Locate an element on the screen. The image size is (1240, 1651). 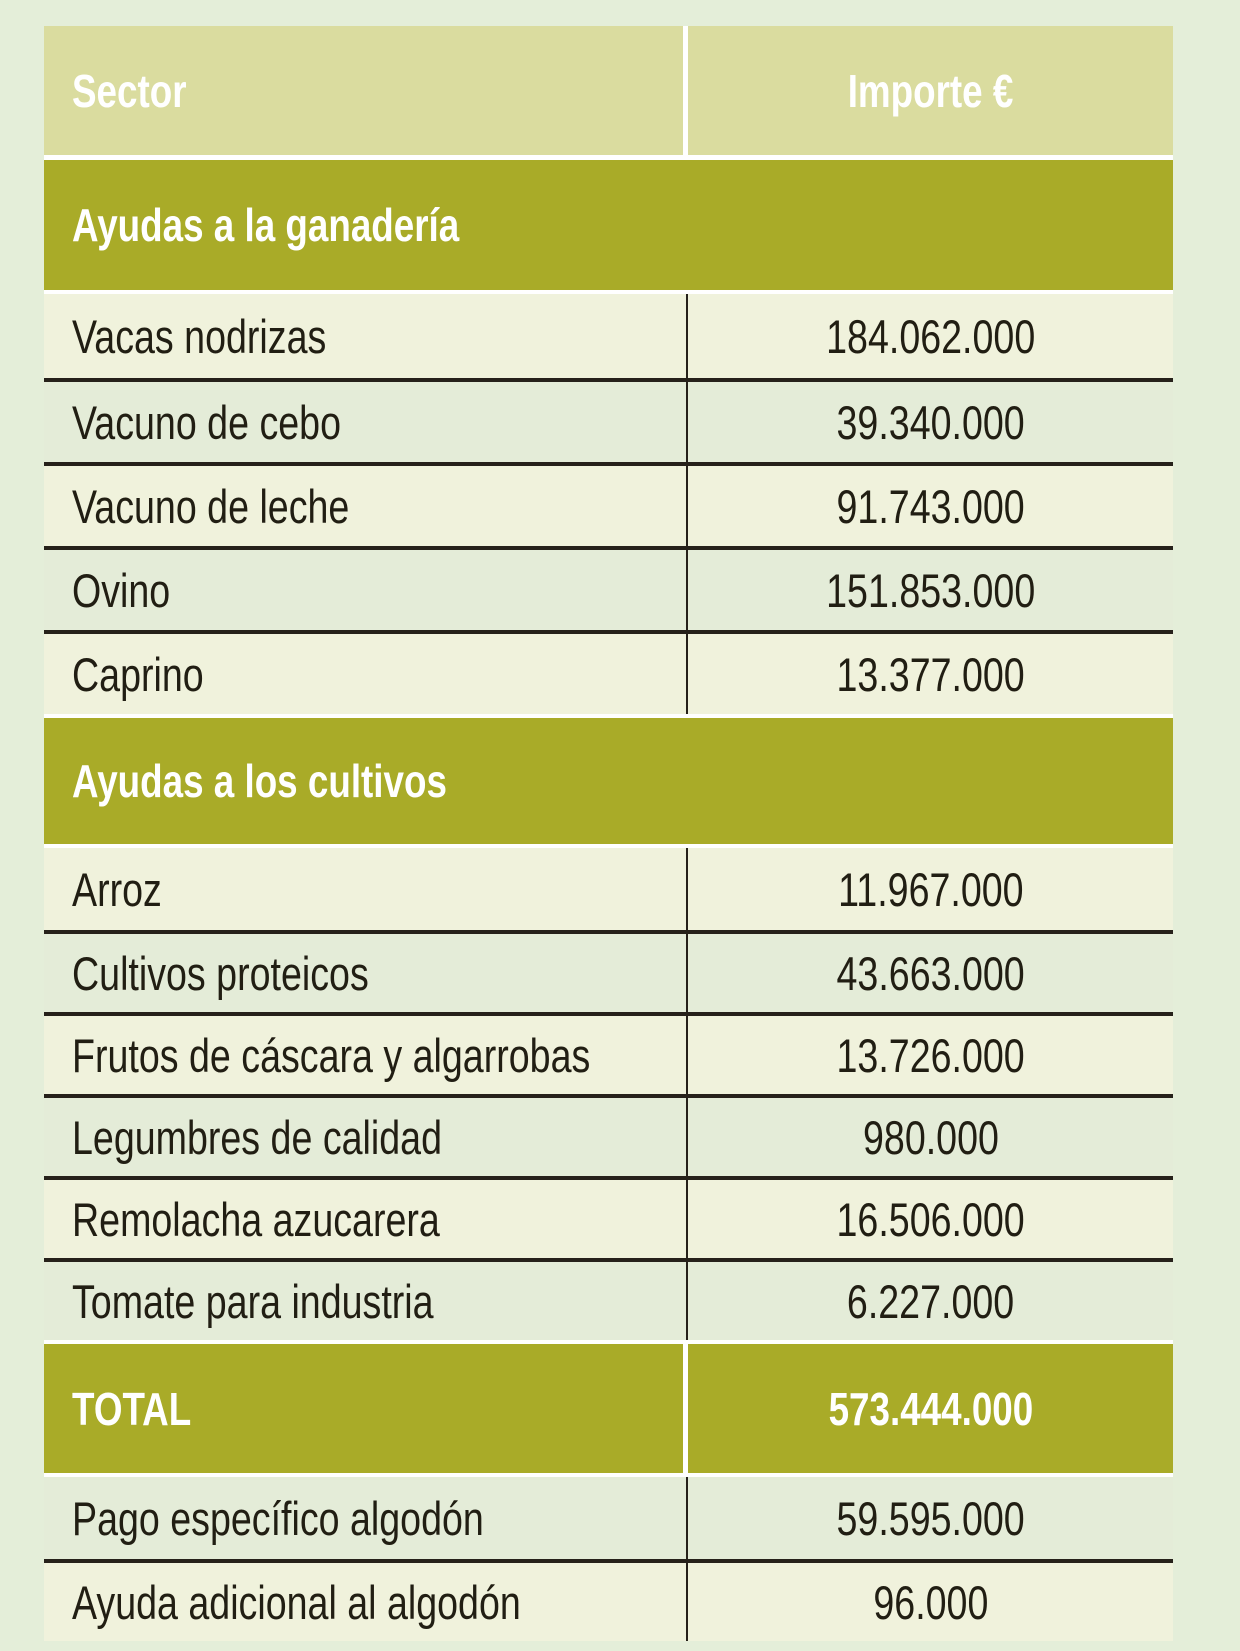
total-value: 573.444.000 is located at coordinates (930, 1408).